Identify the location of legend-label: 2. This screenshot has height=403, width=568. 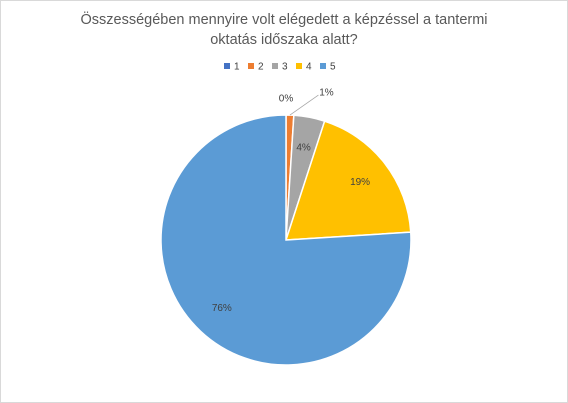
(261, 67).